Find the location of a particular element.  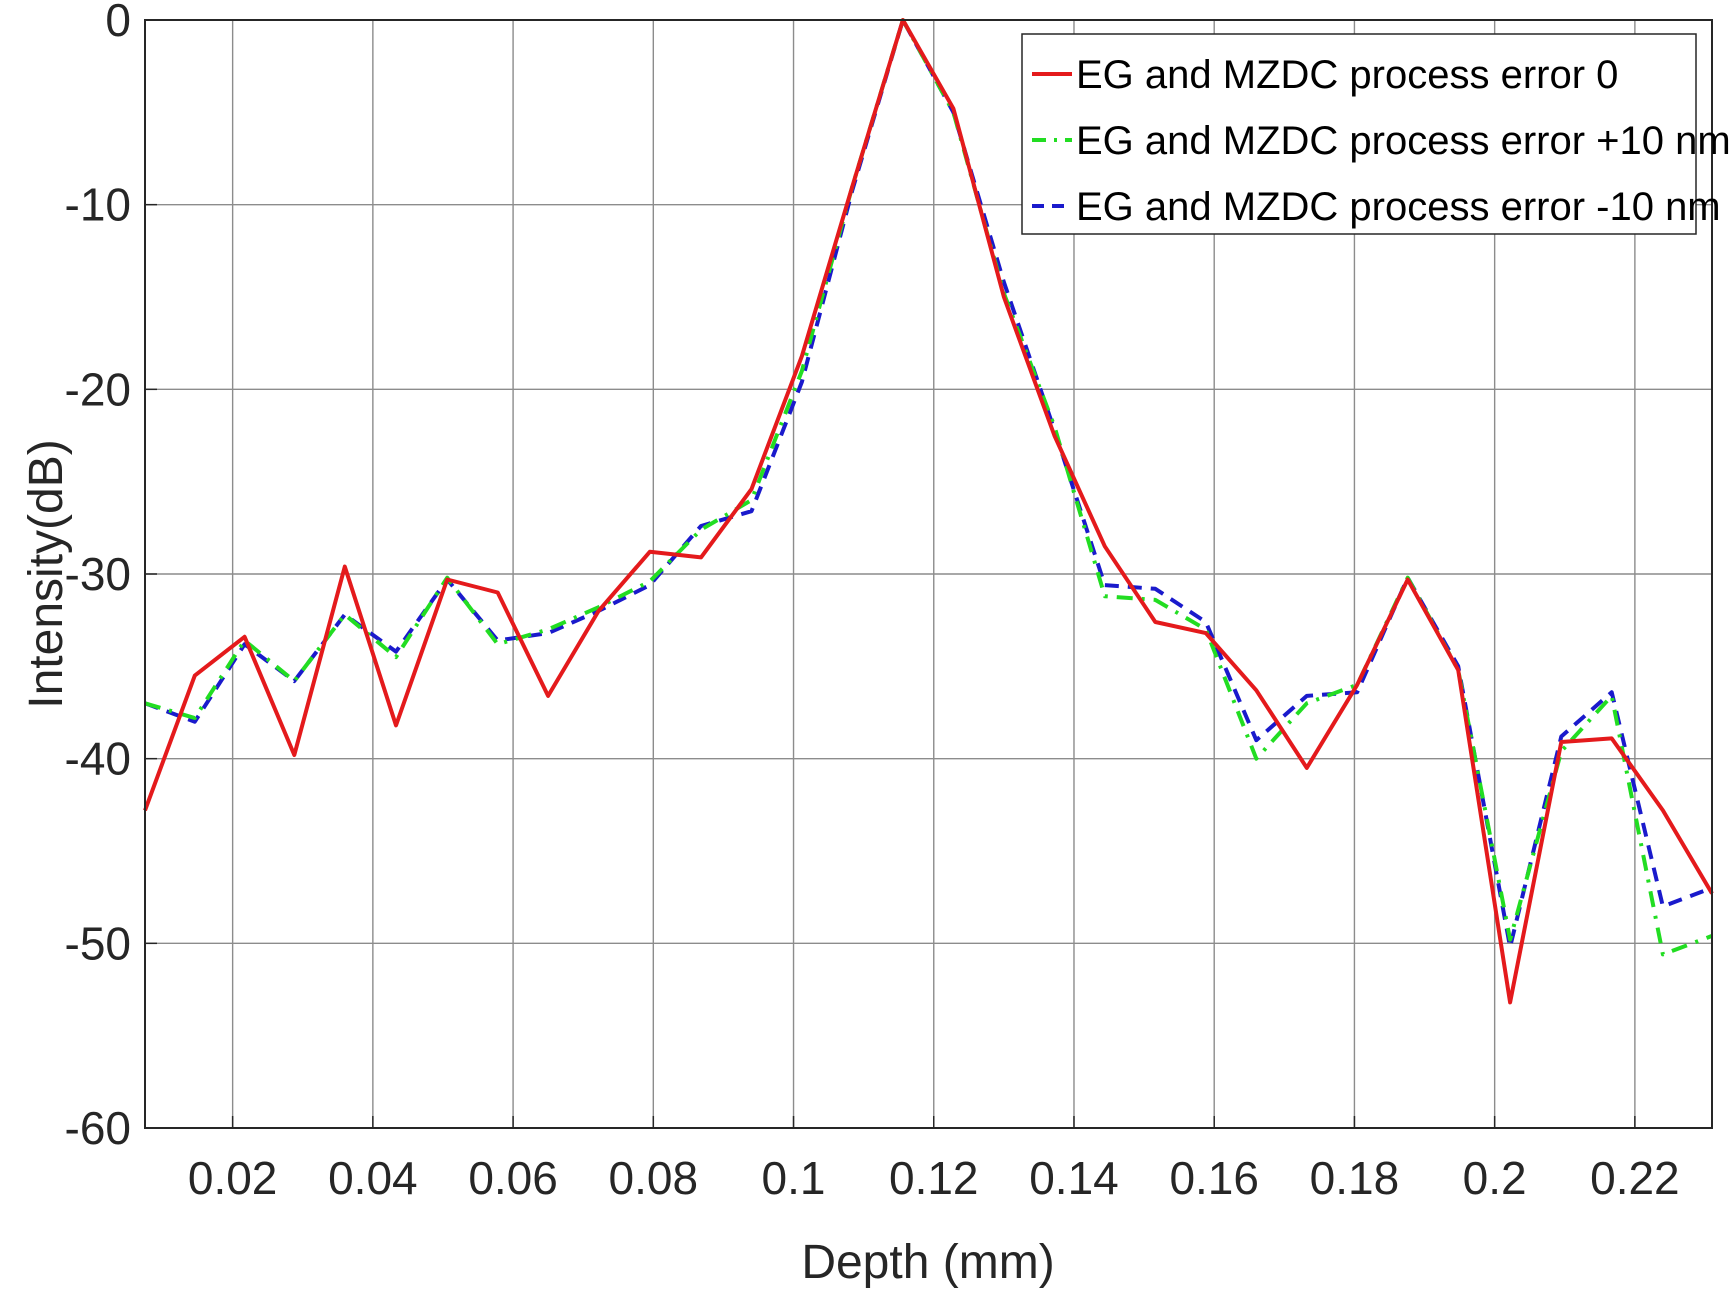

x-tick-label-3: 0.08 is located at coordinates (654, 1178).